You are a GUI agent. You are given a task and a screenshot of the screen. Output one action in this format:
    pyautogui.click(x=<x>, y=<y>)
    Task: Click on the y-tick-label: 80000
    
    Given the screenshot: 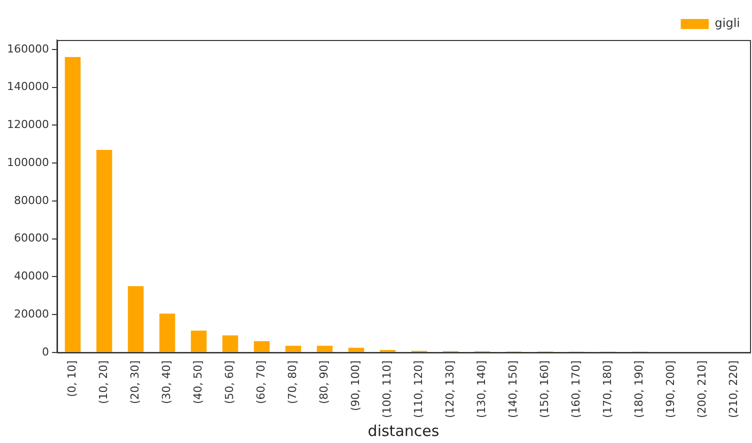 What is the action you would take?
    pyautogui.click(x=31, y=200)
    